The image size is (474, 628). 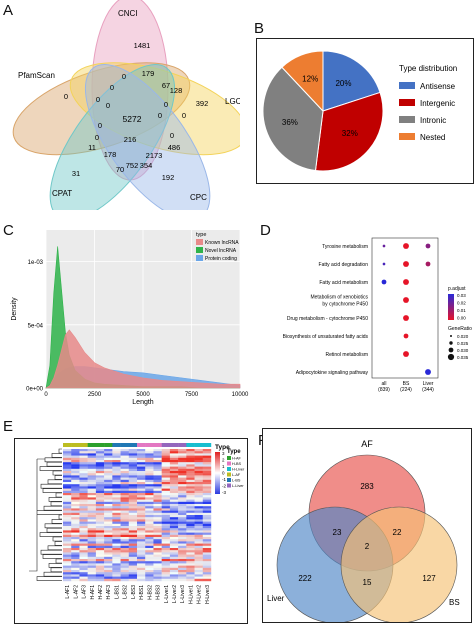 What do you see at coordinates (166, 104) in the screenshot?
I see `count-region: 0` at bounding box center [166, 104].